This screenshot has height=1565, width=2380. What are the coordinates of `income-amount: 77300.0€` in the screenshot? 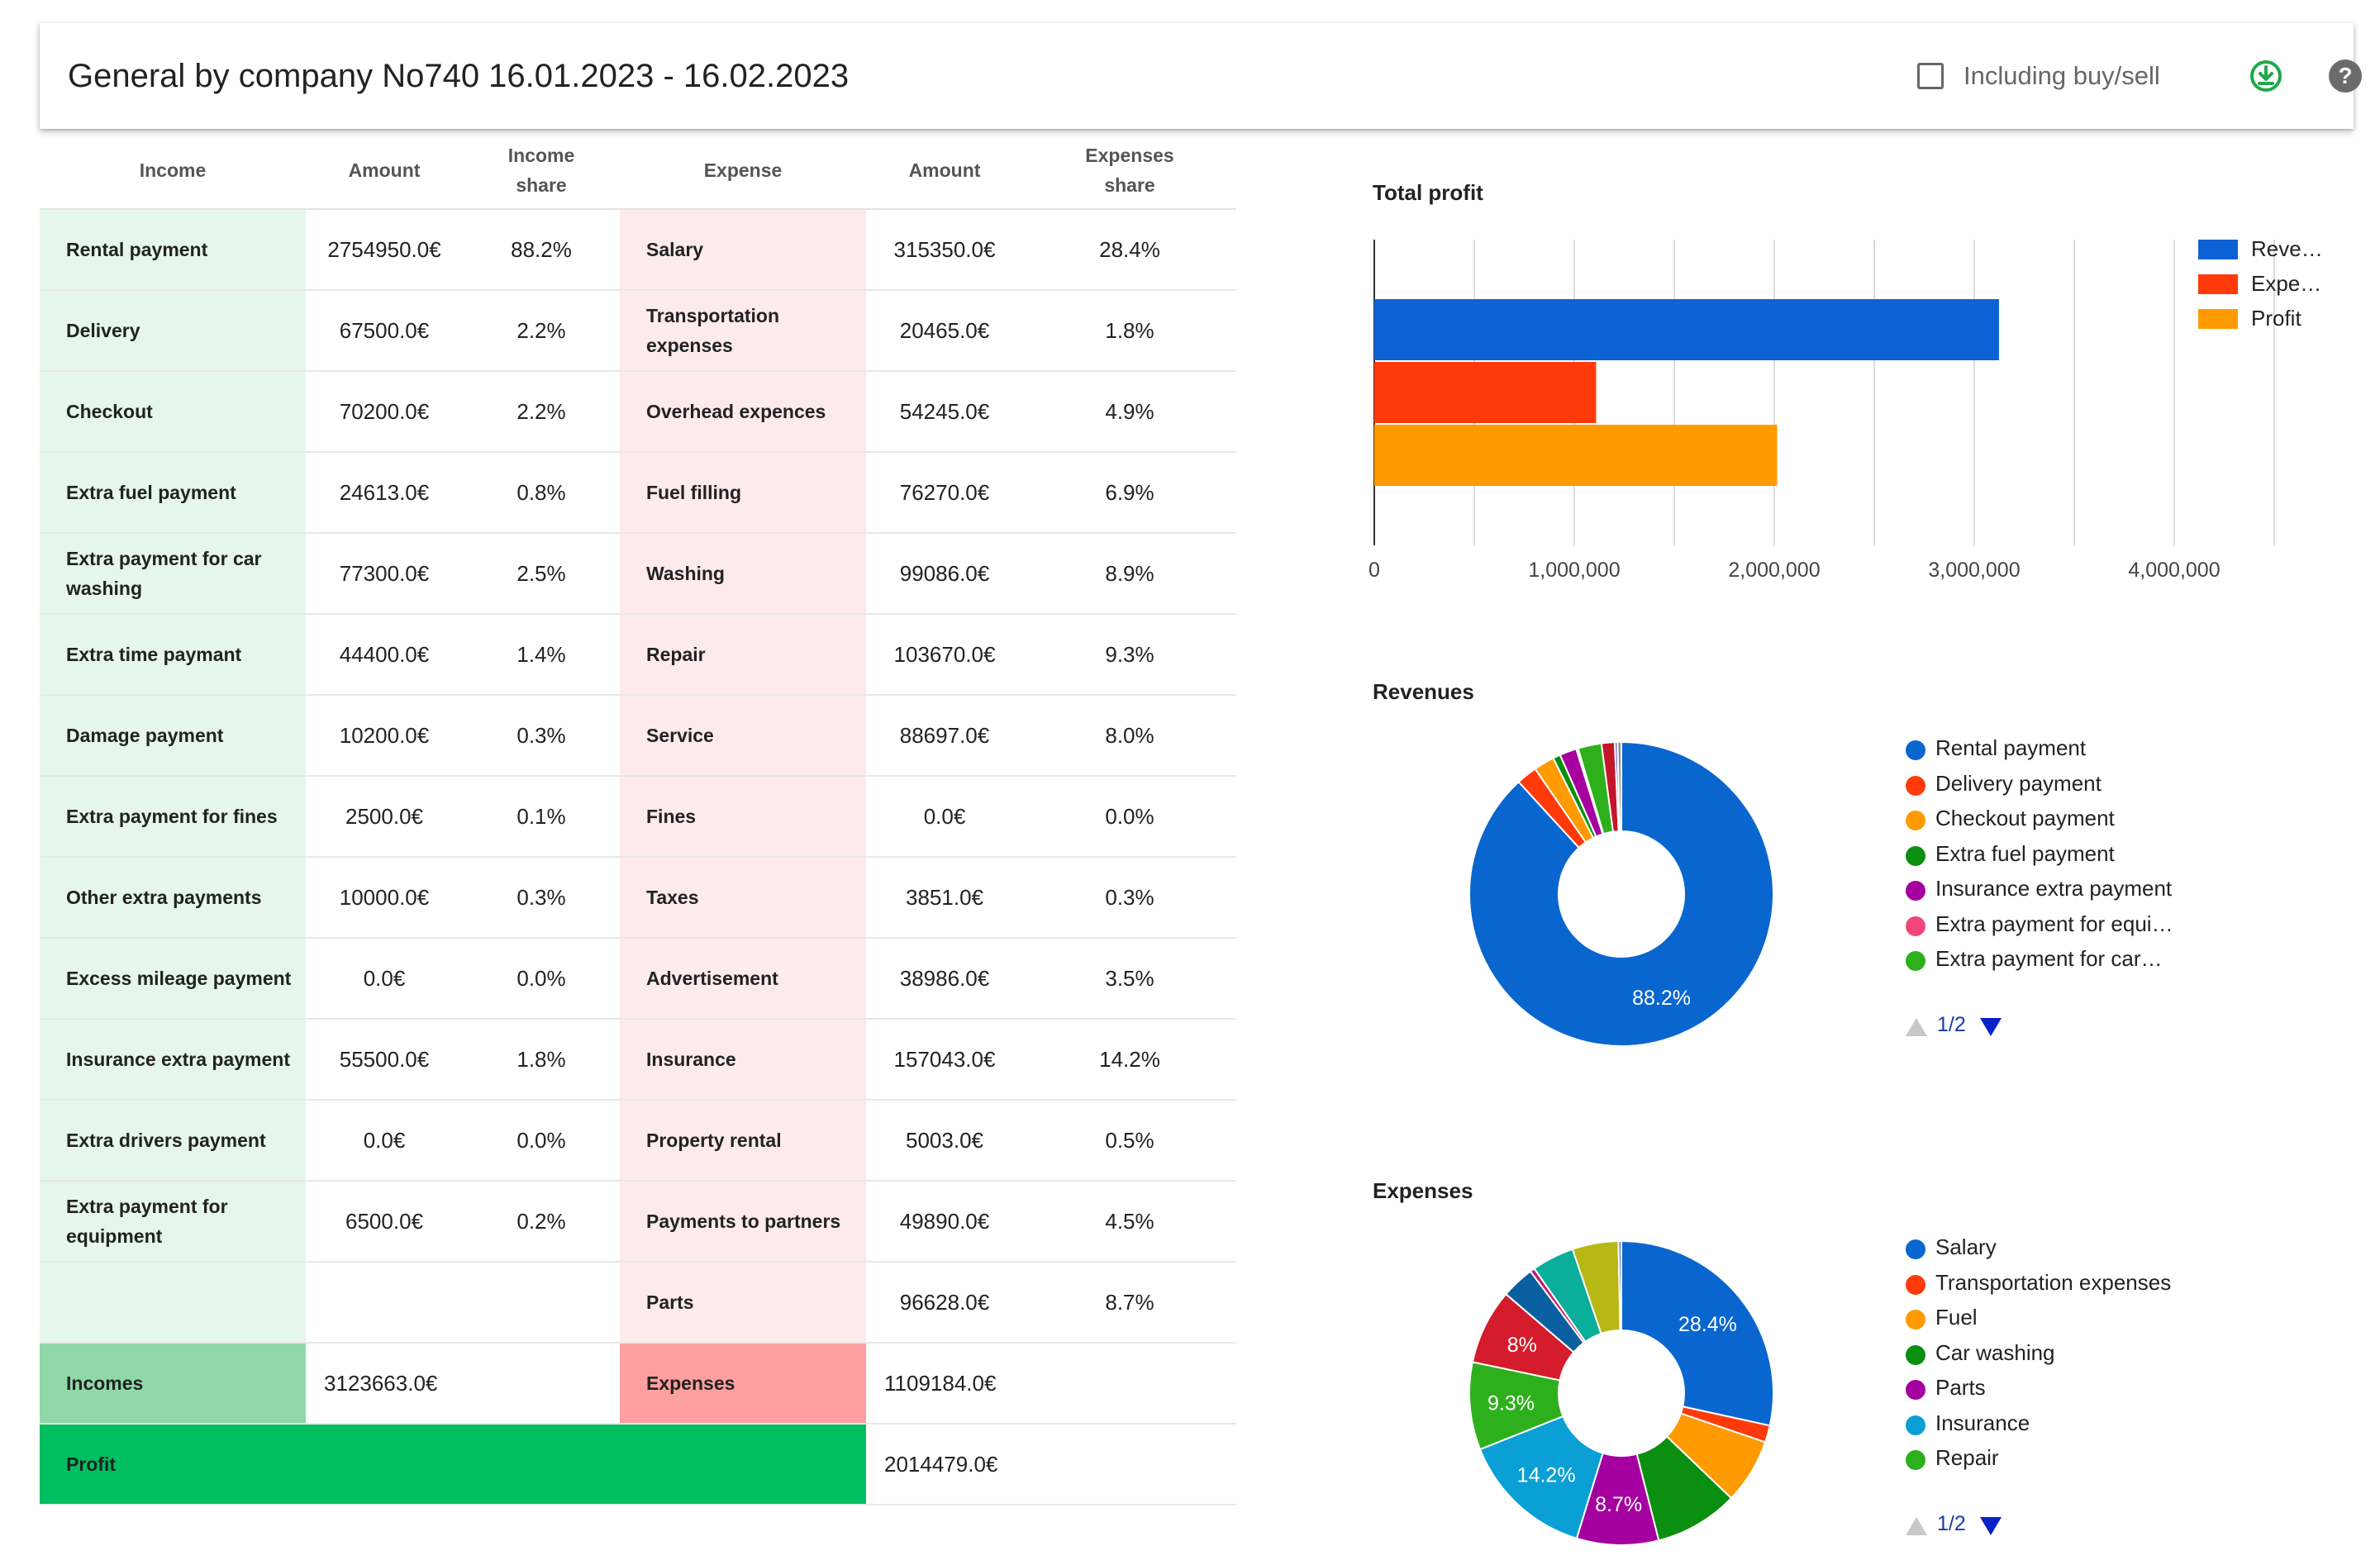 It's located at (384, 574).